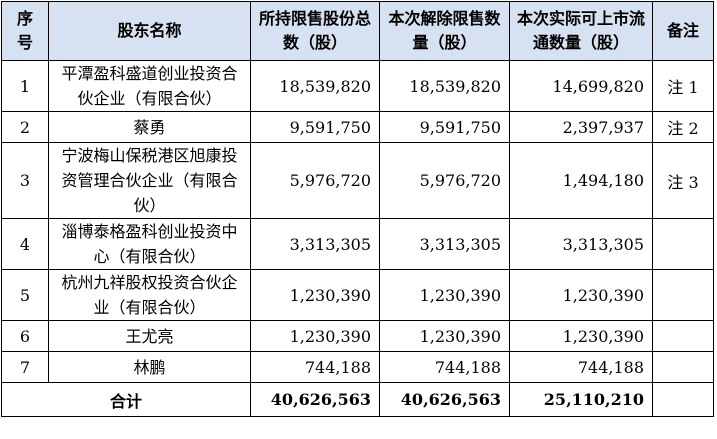  Describe the element at coordinates (25, 31) in the screenshot. I see `header-seq: 序号` at that location.